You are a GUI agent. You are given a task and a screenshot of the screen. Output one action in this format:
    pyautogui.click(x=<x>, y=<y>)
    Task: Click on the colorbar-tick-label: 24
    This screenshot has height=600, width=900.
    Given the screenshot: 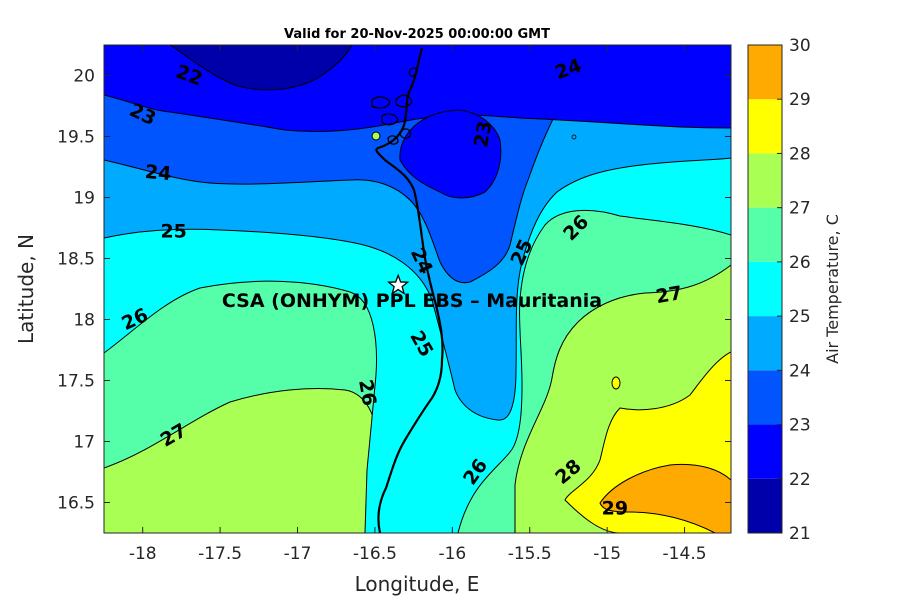 What is the action you would take?
    pyautogui.click(x=800, y=371)
    